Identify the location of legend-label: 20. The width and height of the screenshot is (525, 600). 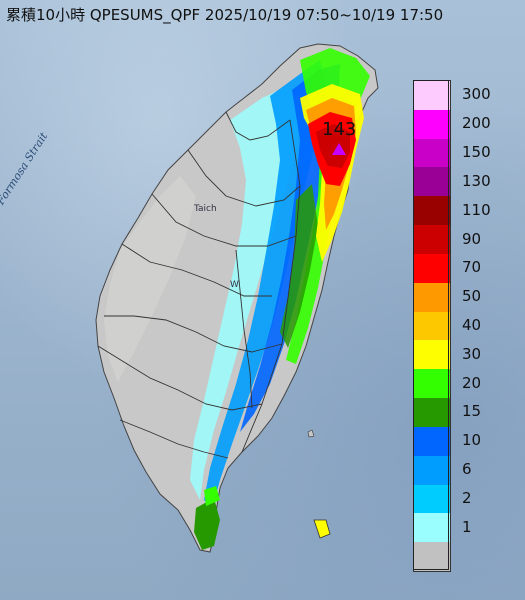
(472, 382).